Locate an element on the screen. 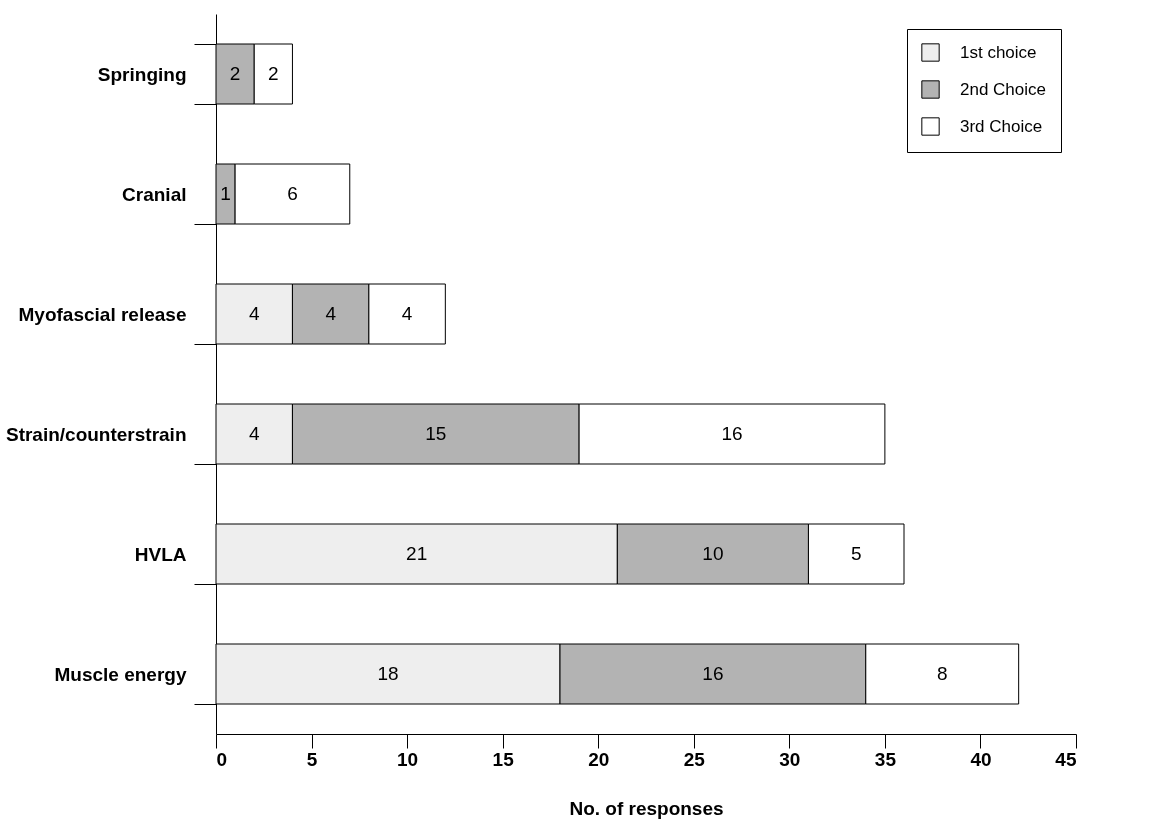 Image resolution: width=1161 pixels, height=827 pixels. x-tick-label: 10 is located at coordinates (408, 759).